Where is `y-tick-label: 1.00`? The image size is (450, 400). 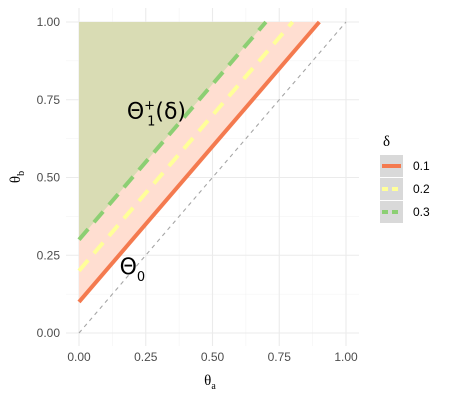 y-tick-label: 1.00 is located at coordinates (49, 22).